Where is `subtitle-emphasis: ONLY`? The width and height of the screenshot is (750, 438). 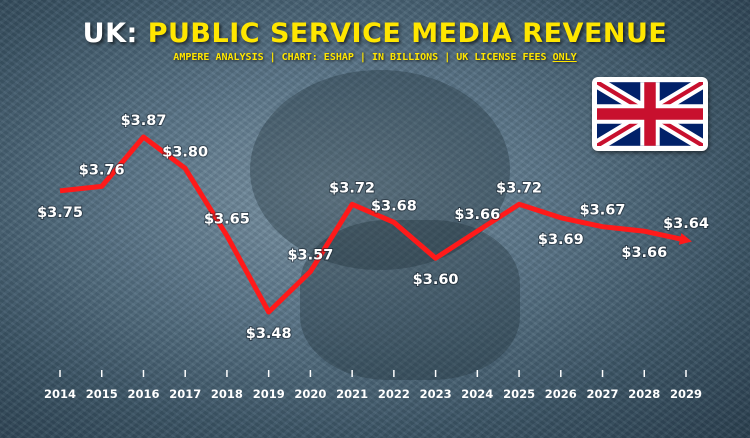
subtitle-emphasis: ONLY is located at coordinates (564, 57).